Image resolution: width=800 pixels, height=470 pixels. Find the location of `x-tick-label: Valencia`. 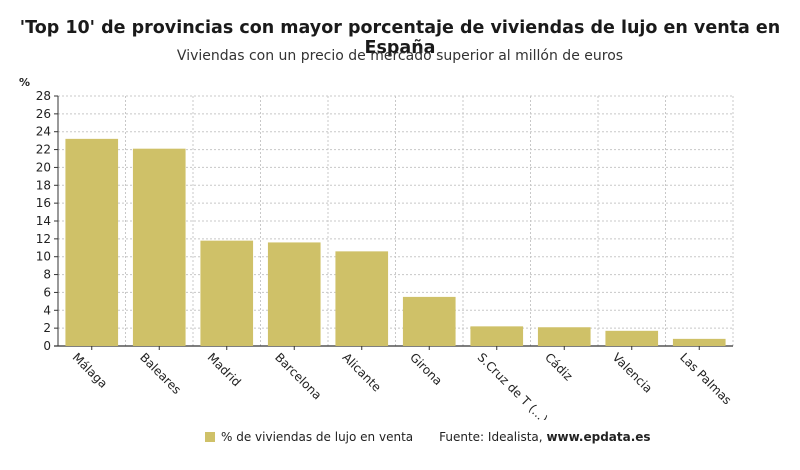

x-tick-label: Valencia is located at coordinates (632, 372).